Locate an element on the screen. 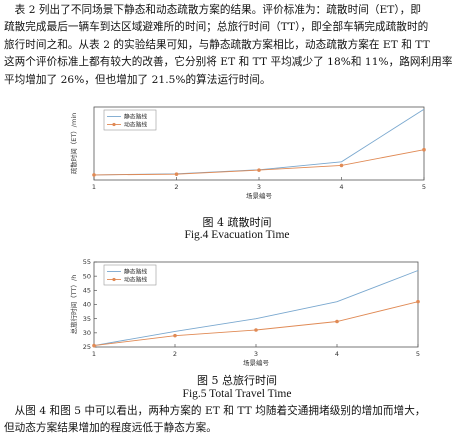 This screenshot has height=440, width=474. y-tick-label: 55 is located at coordinates (87, 262).